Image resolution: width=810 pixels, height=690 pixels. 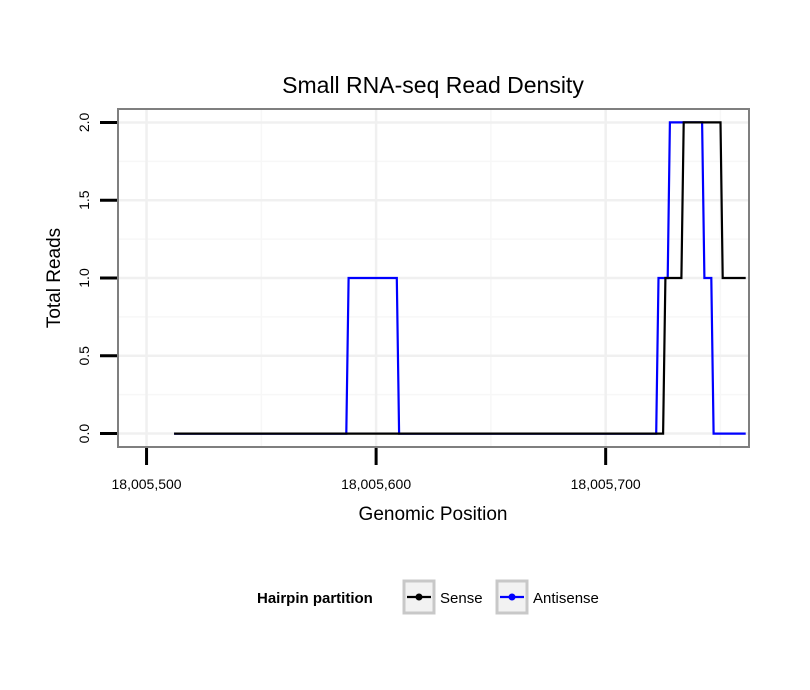 I want to click on y-tick-label: 2.0, so click(x=84, y=122).